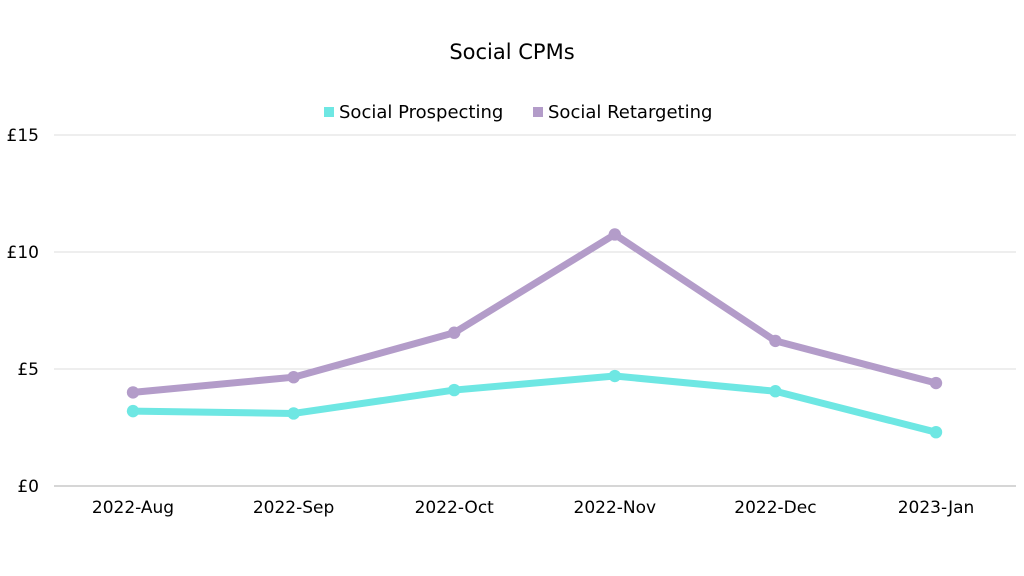  Describe the element at coordinates (28, 487) in the screenshot. I see `y-tick-label: £0` at that location.